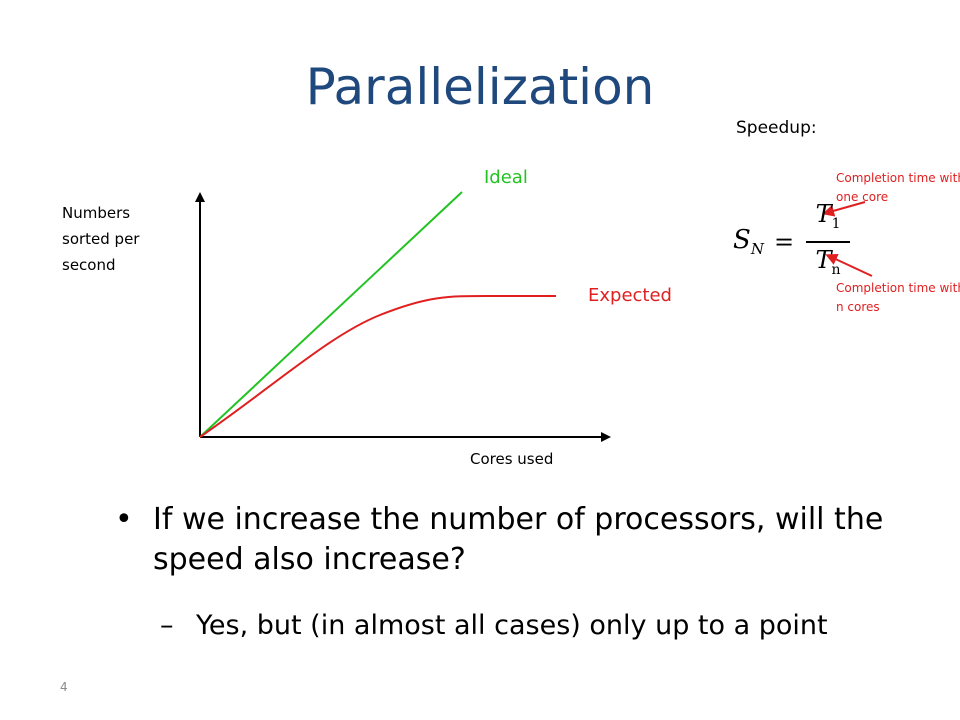  What do you see at coordinates (506, 177) in the screenshot?
I see `ideal-series-label: Ideal` at bounding box center [506, 177].